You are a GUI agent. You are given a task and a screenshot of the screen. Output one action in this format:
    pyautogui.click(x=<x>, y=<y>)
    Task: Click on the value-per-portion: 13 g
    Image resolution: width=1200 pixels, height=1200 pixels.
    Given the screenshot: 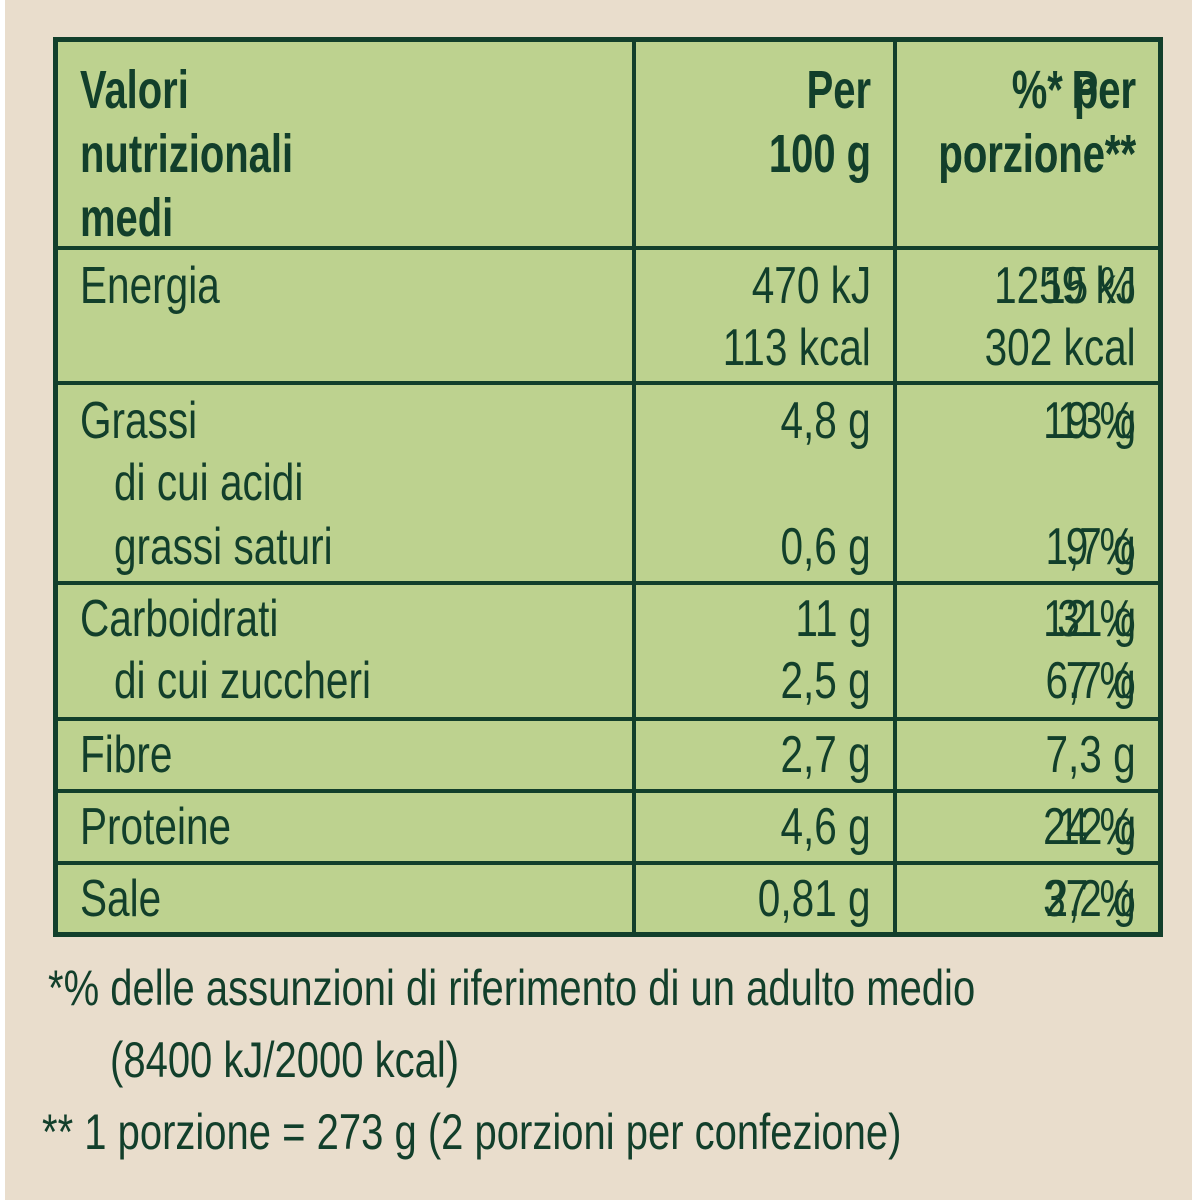 What is the action you would take?
    pyautogui.click(x=1096, y=421)
    